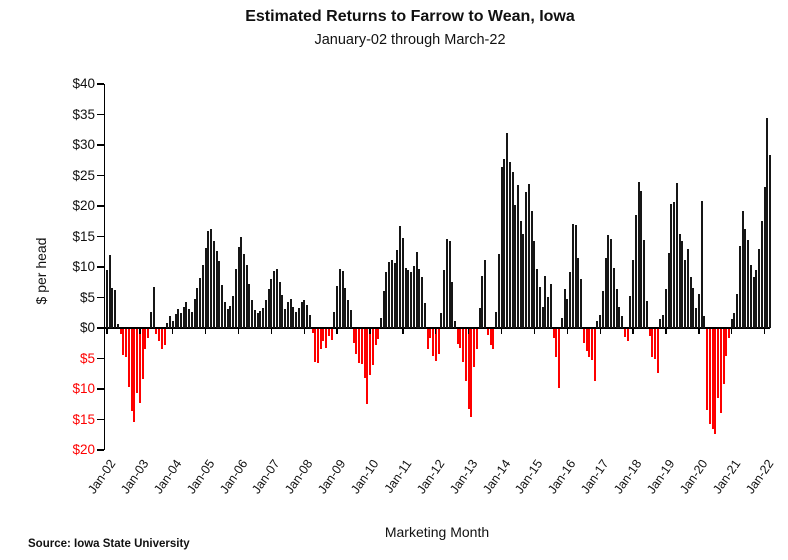  I want to click on y-tick-label: $20, so click(83, 205).